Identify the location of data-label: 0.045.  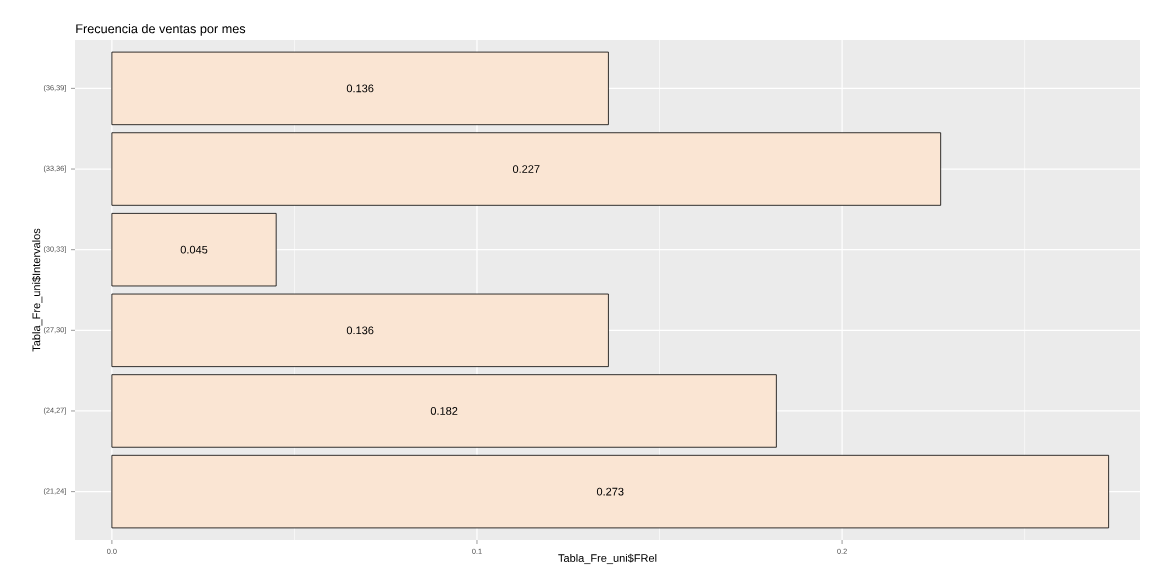
(194, 249).